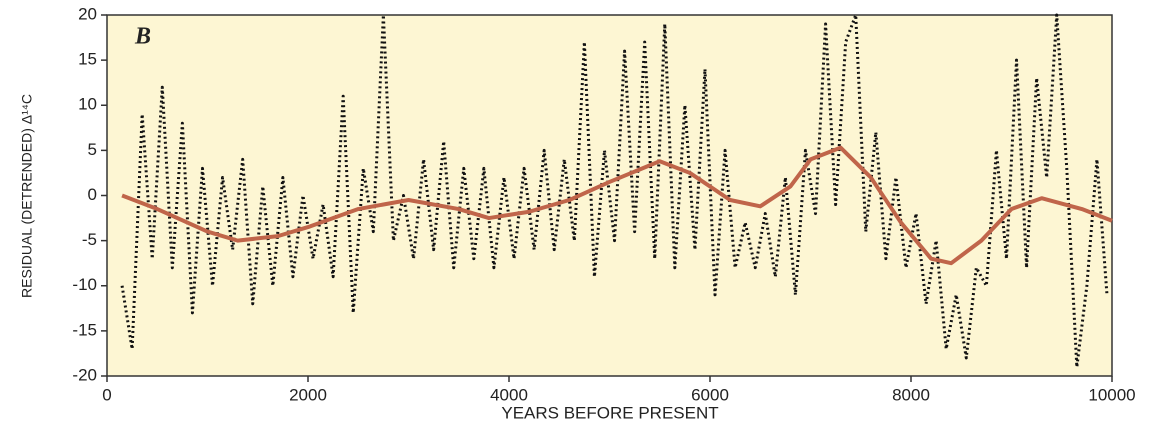  What do you see at coordinates (92, 149) in the screenshot?
I see `y-tick-label: 5` at bounding box center [92, 149].